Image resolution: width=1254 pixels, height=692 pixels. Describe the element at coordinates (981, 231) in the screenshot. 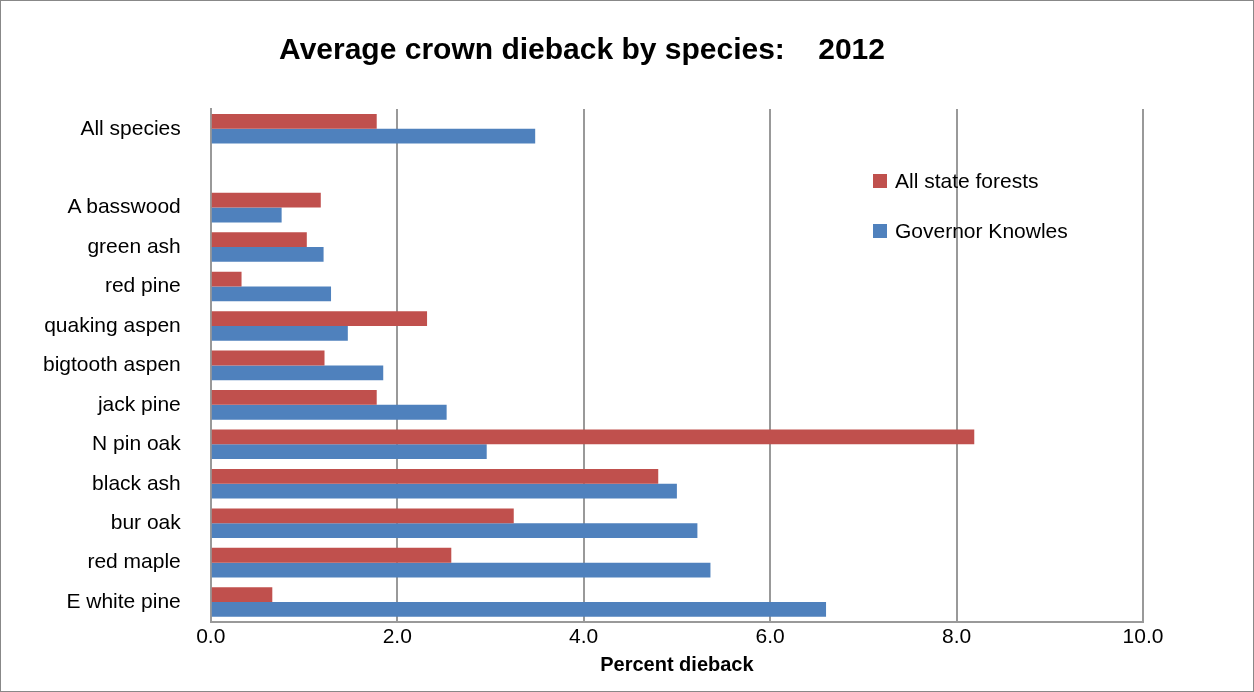

I see `legend-label: Governor Knowles` at that location.